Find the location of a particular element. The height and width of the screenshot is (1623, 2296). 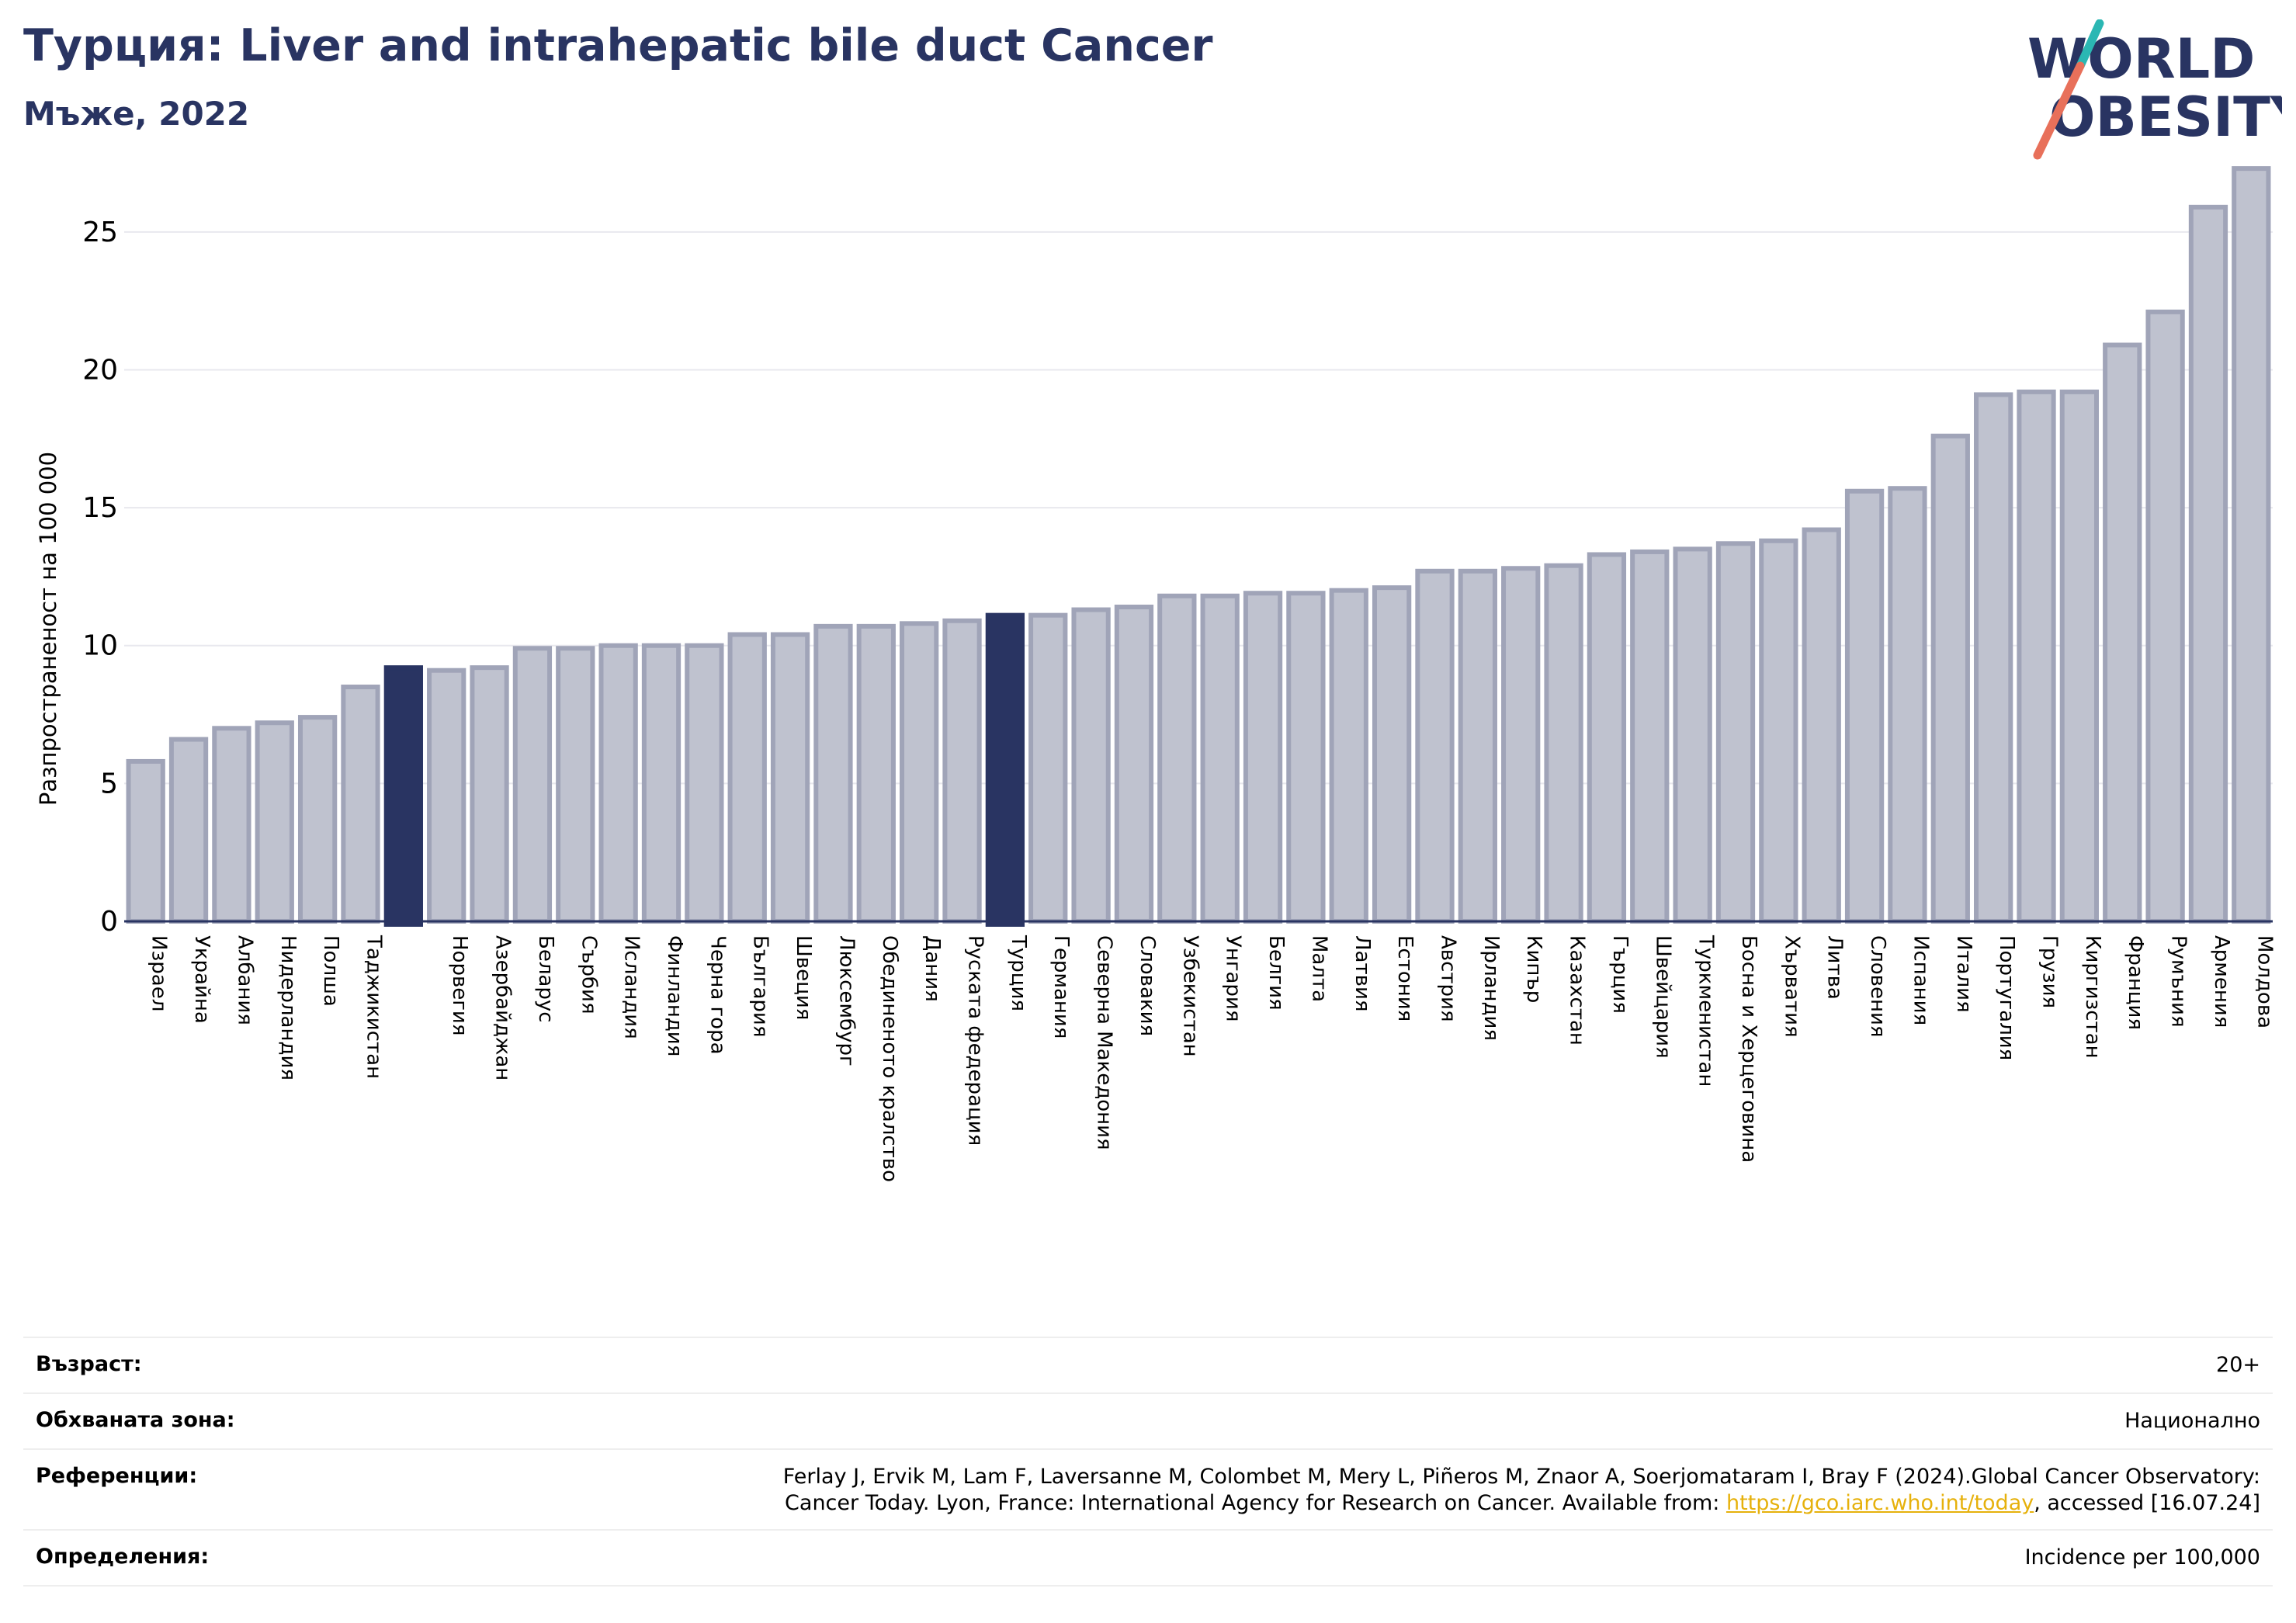

x-tick-label: Латвия is located at coordinates (1362, 973).